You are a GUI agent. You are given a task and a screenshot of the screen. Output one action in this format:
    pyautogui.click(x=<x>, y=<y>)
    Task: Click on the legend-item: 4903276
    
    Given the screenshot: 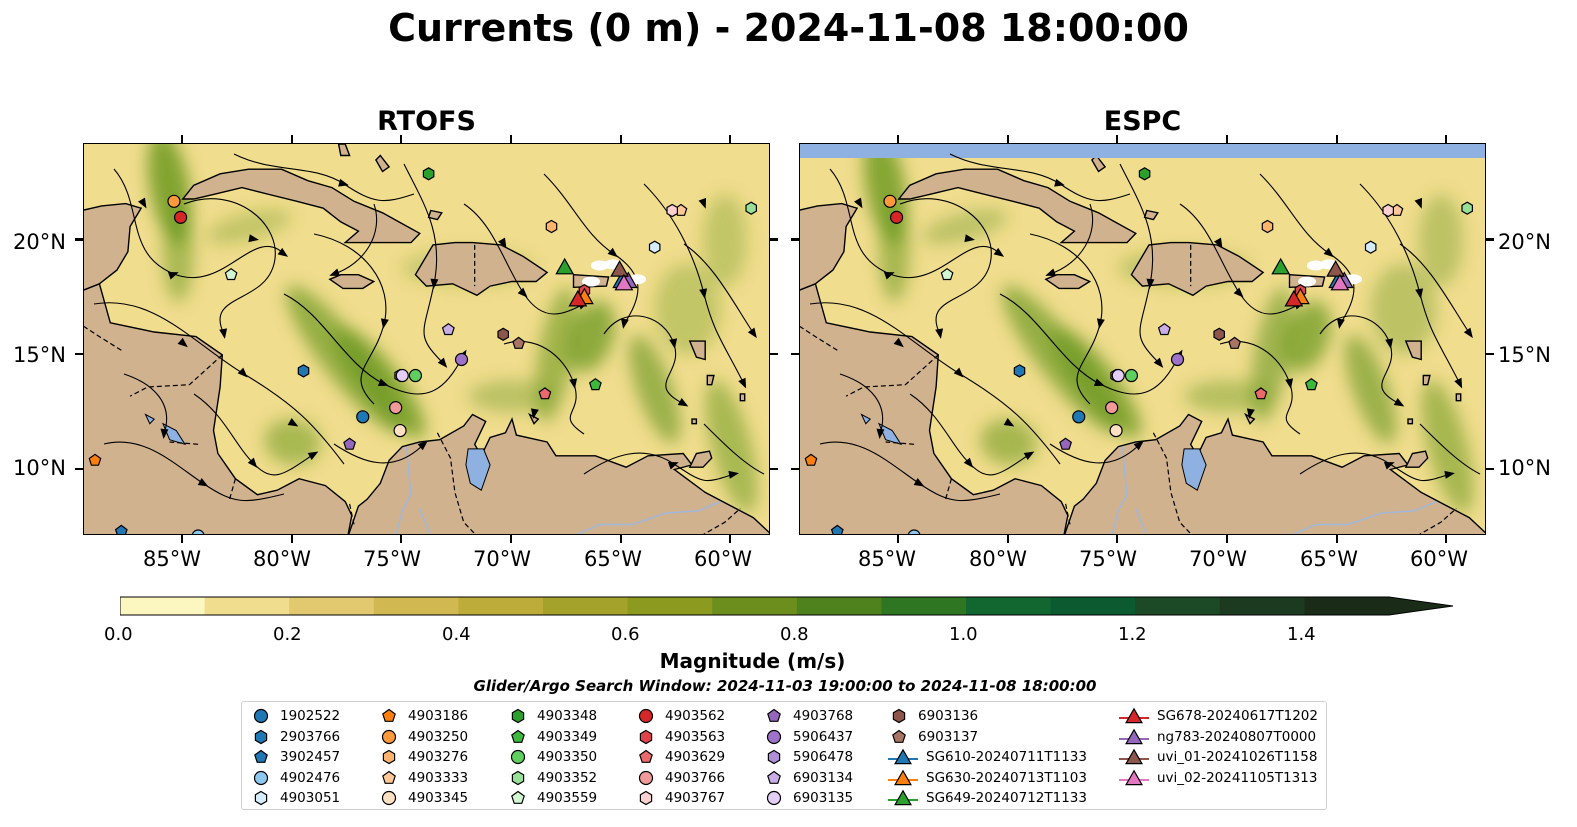 What is the action you would take?
    pyautogui.click(x=423, y=757)
    